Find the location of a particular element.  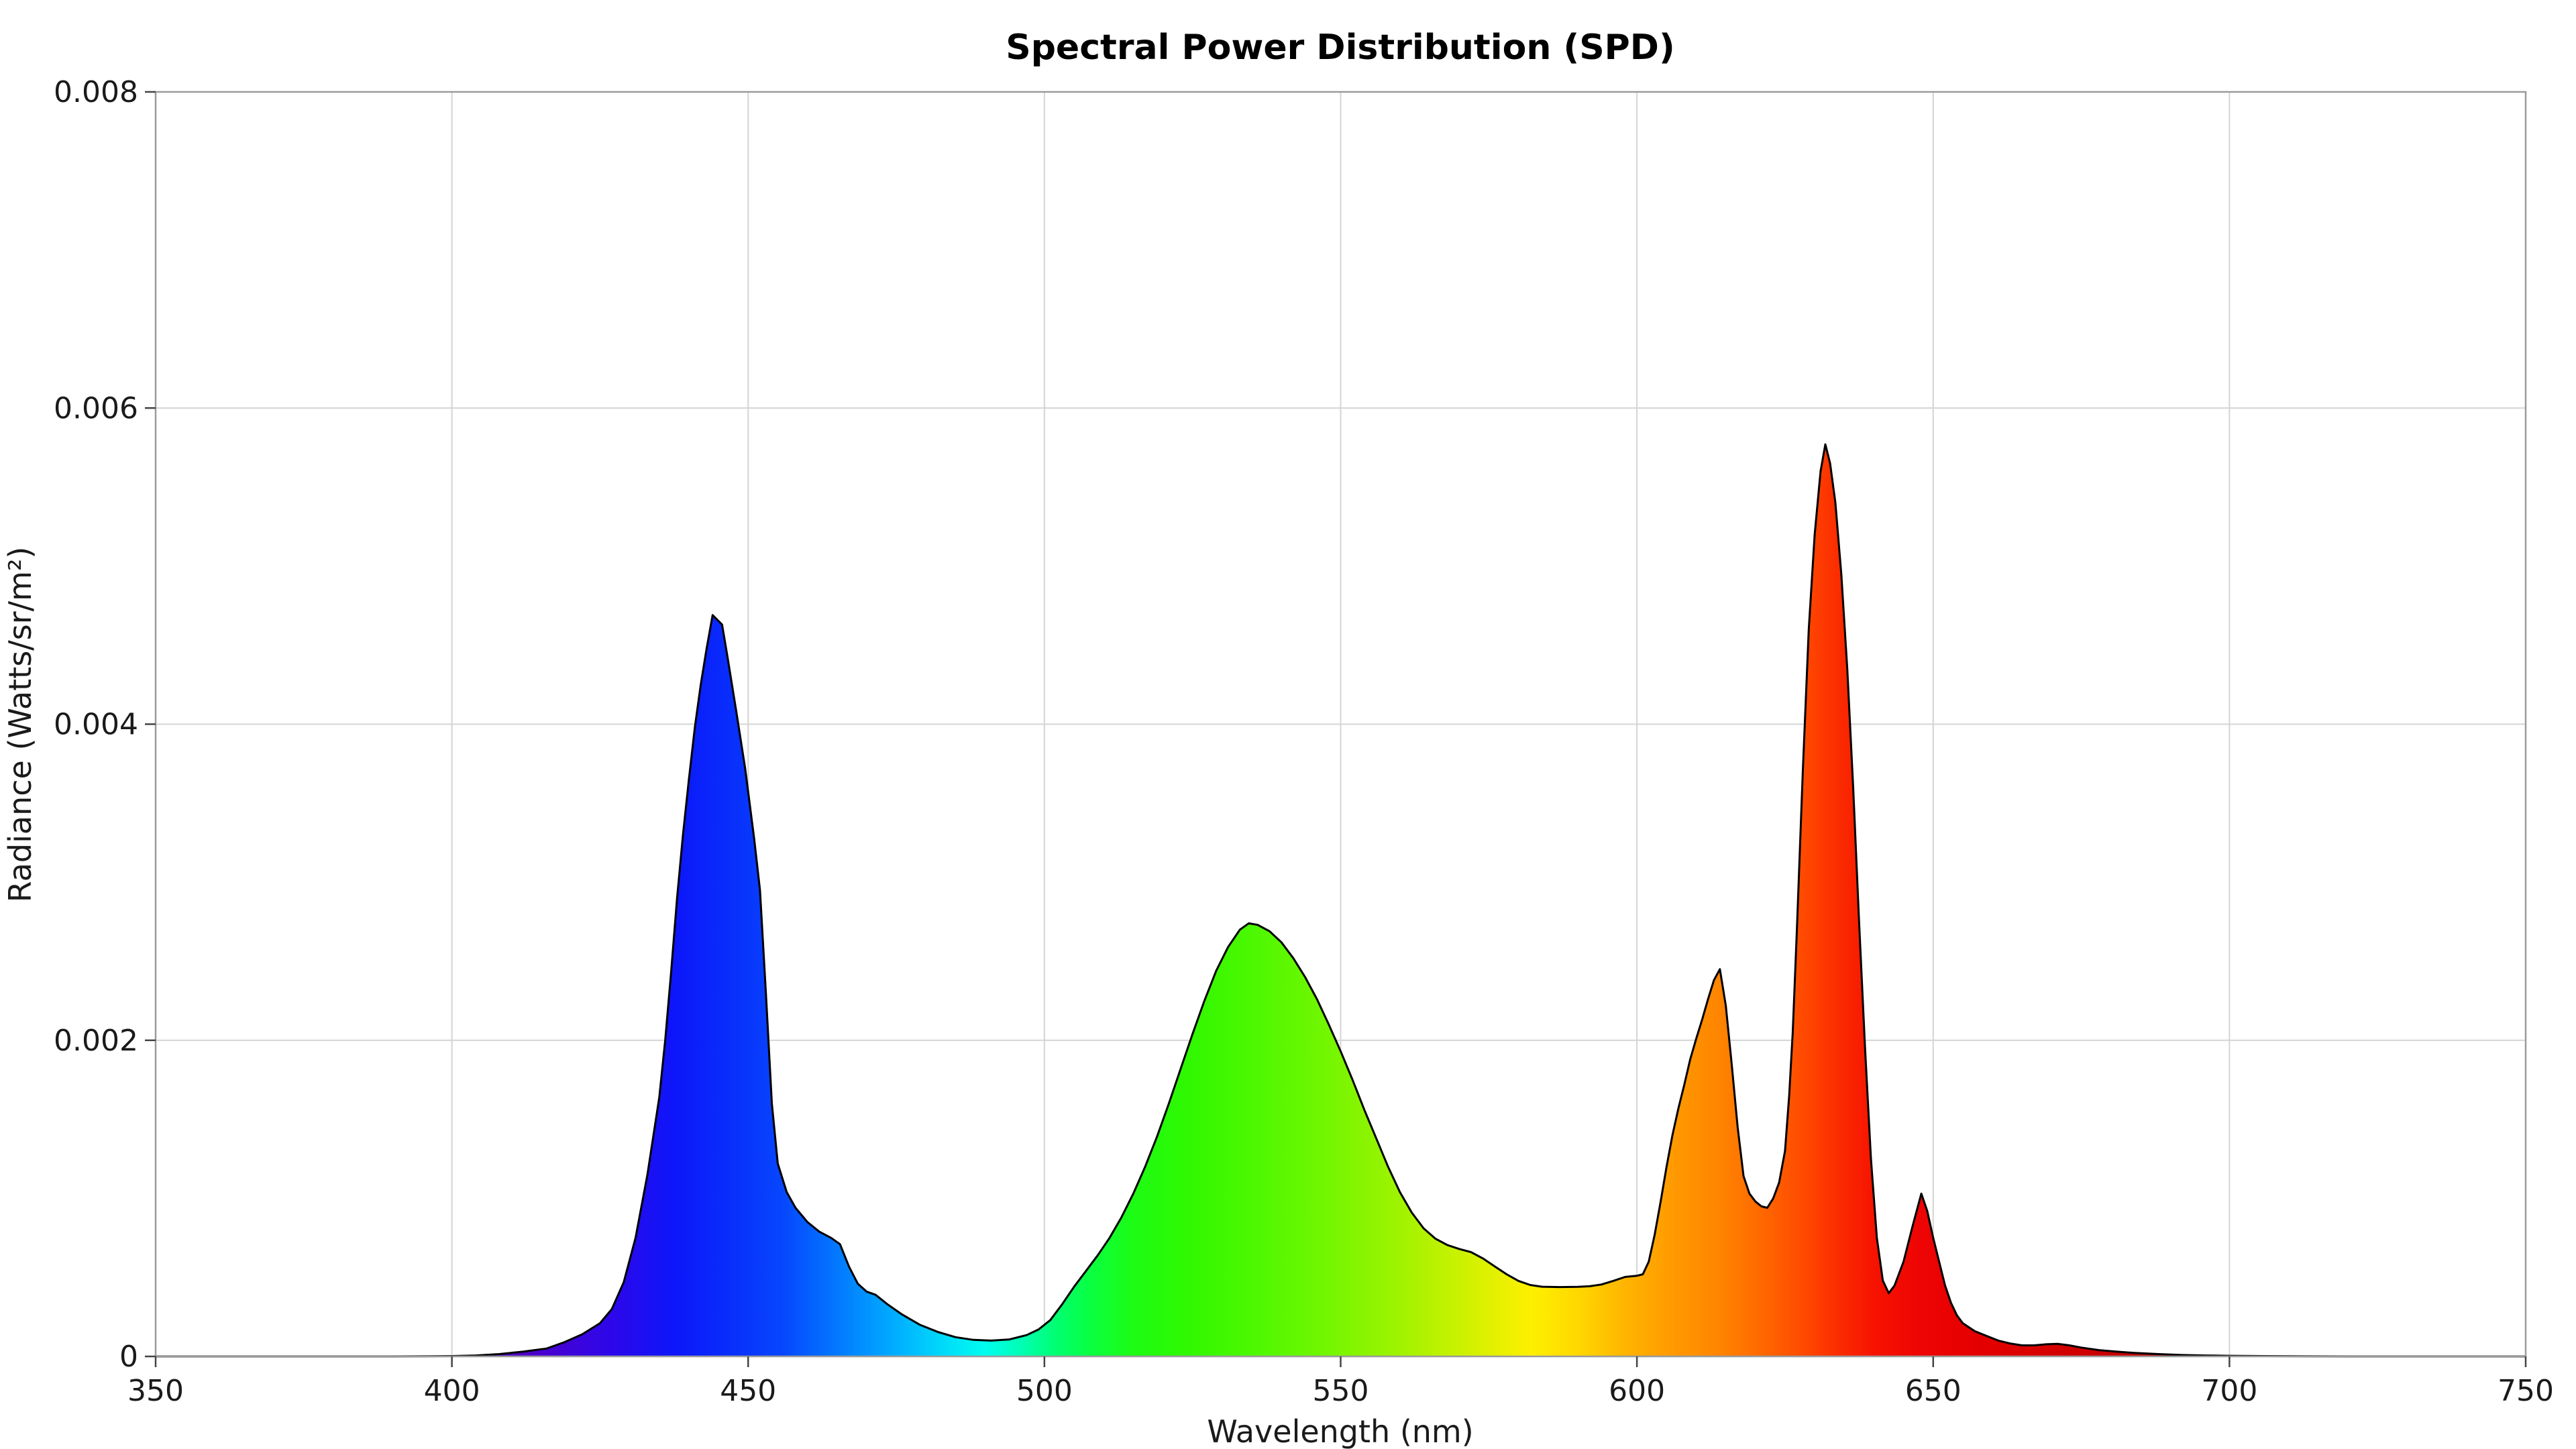

x-tick-labels: 350 400 450 500 550 600 650 700 750 is located at coordinates (1340, 1391).